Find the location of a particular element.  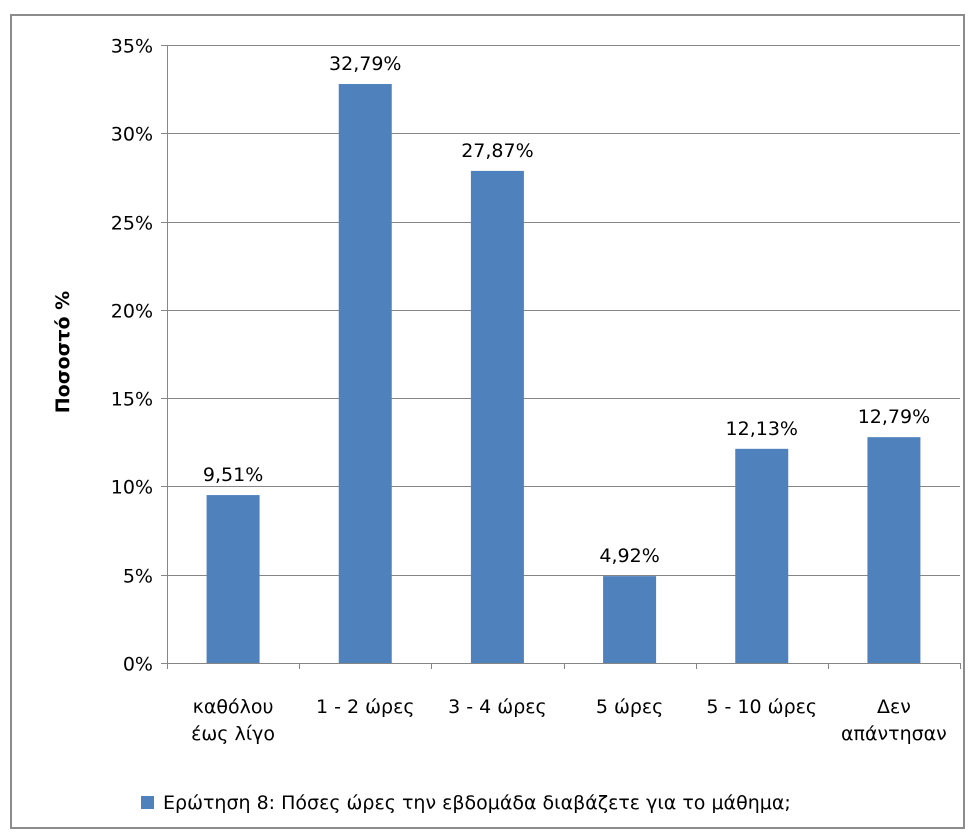

y-tick-label: 35% is located at coordinates (132, 47).